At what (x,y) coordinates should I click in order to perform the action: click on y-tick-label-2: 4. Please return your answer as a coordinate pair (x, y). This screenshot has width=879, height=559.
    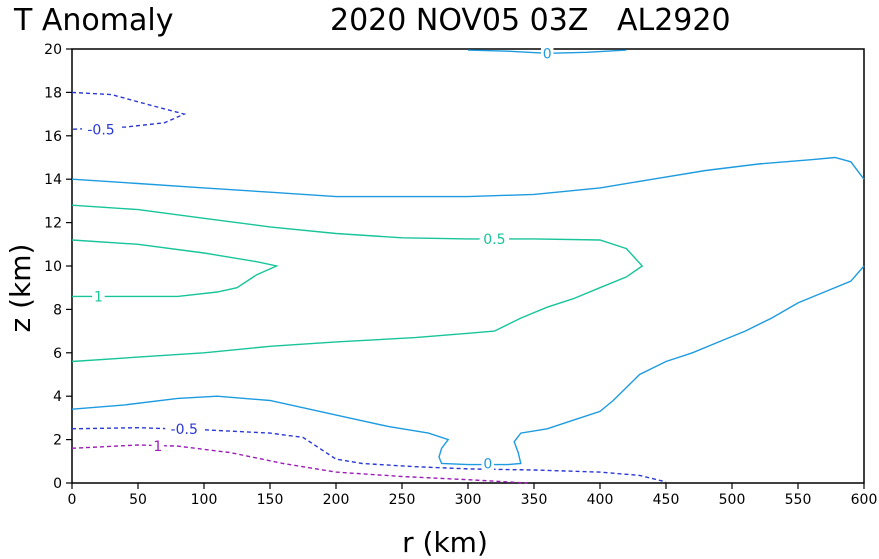
    Looking at the image, I should click on (57, 397).